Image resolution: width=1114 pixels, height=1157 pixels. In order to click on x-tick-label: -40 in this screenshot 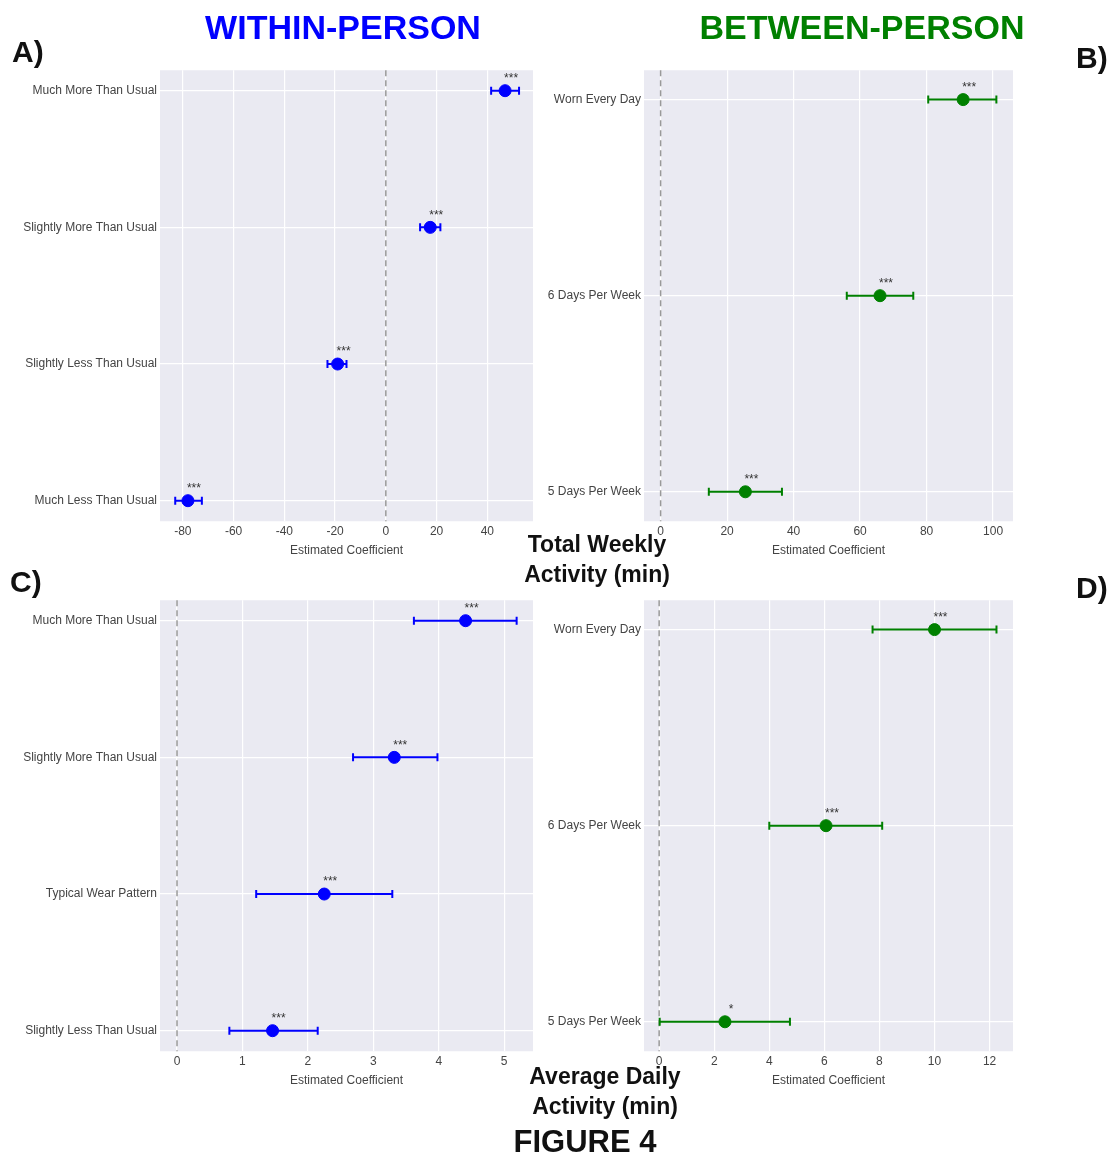, I will do `click(284, 530)`.